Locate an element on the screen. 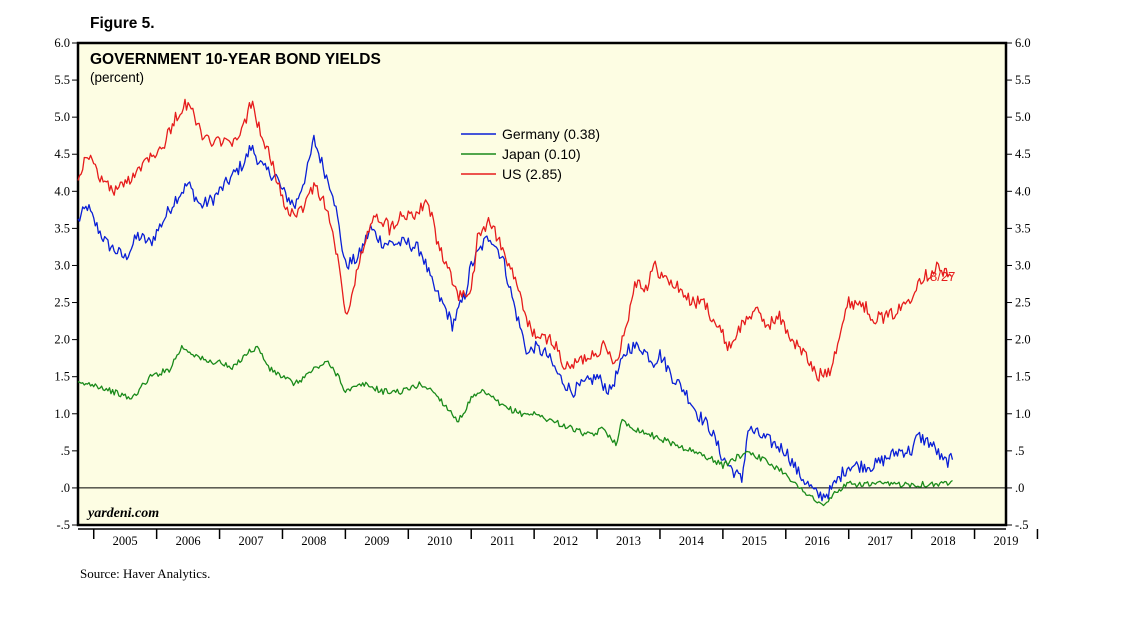 The width and height of the screenshot is (1138, 621). legend: Germany (0.38) Japan (0.10) US (2.85) is located at coordinates (530, 154).